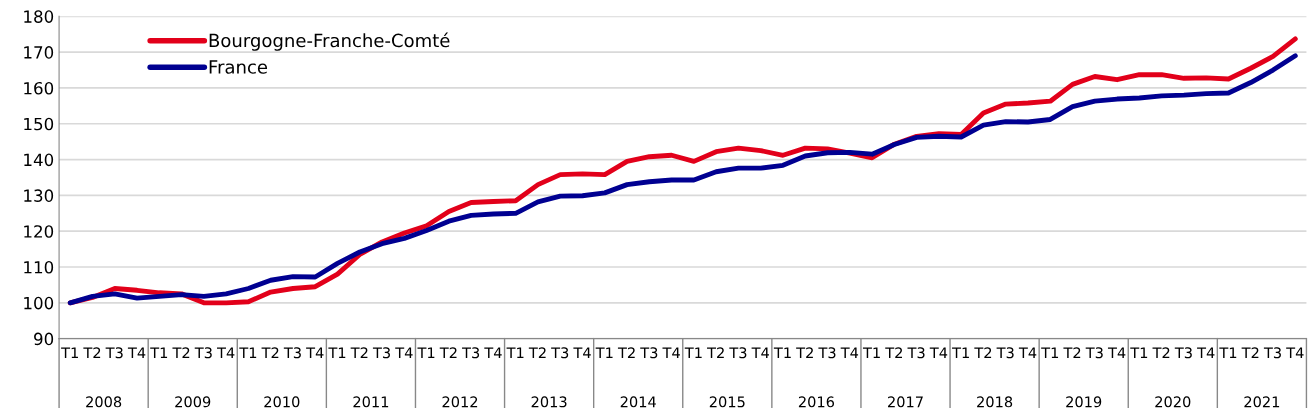  Describe the element at coordinates (638, 402) in the screenshot. I see `text: 2014` at that location.